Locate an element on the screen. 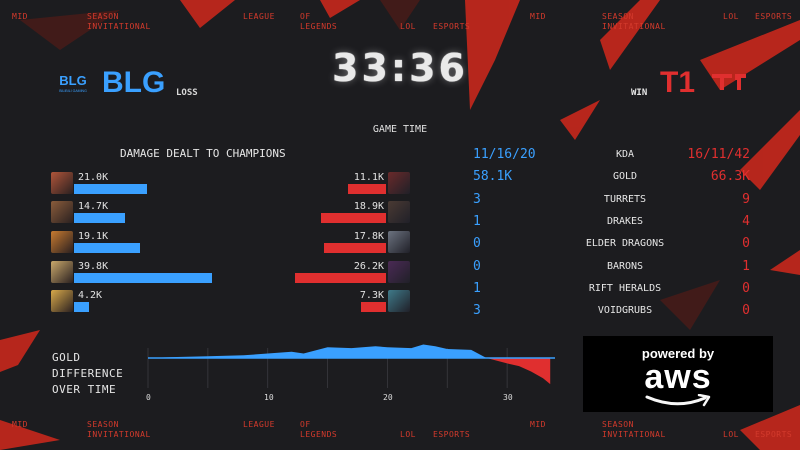 This screenshot has width=800, height=450. blue-team-name: BLG is located at coordinates (134, 82).